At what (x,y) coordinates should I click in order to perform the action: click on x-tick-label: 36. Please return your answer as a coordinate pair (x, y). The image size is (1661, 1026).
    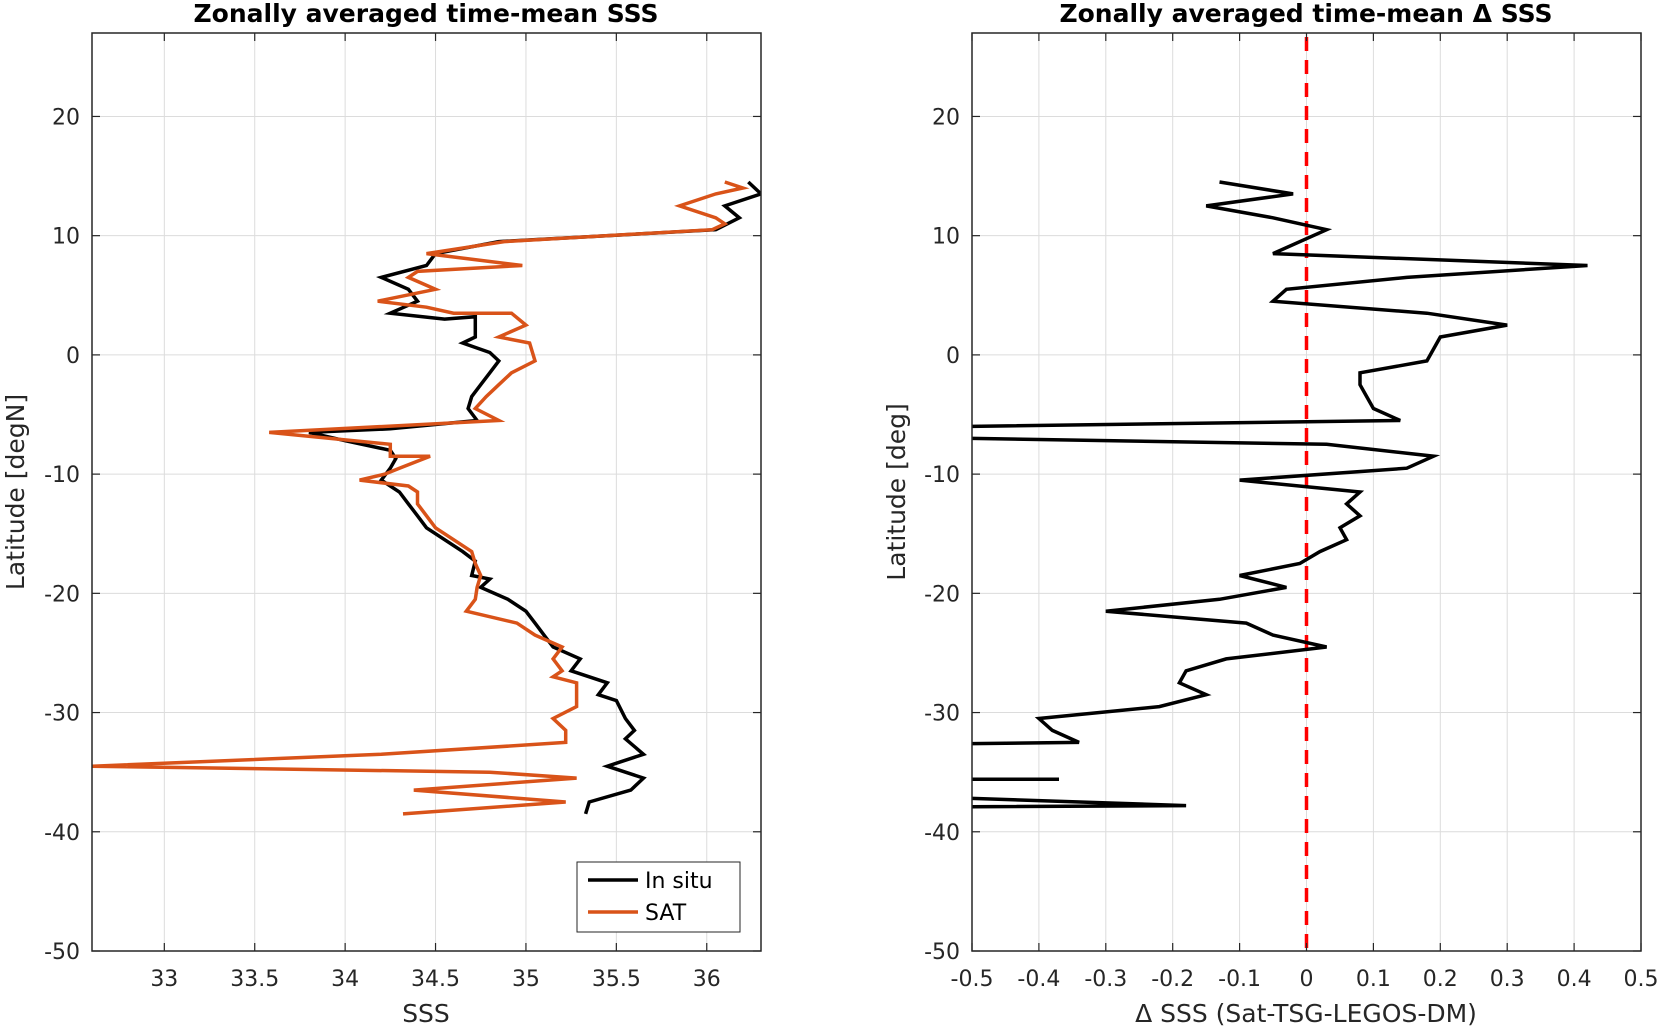
    Looking at the image, I should click on (707, 979).